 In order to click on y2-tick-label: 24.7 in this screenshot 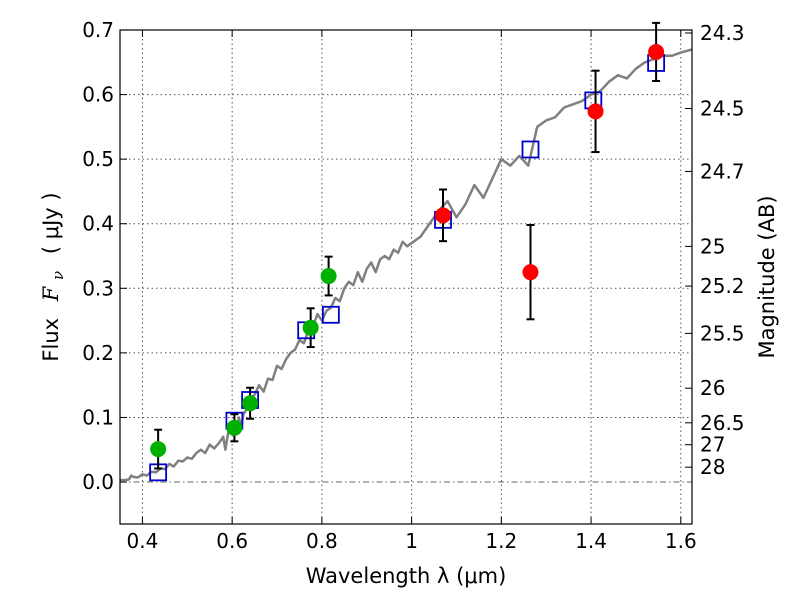, I will do `click(722, 171)`.